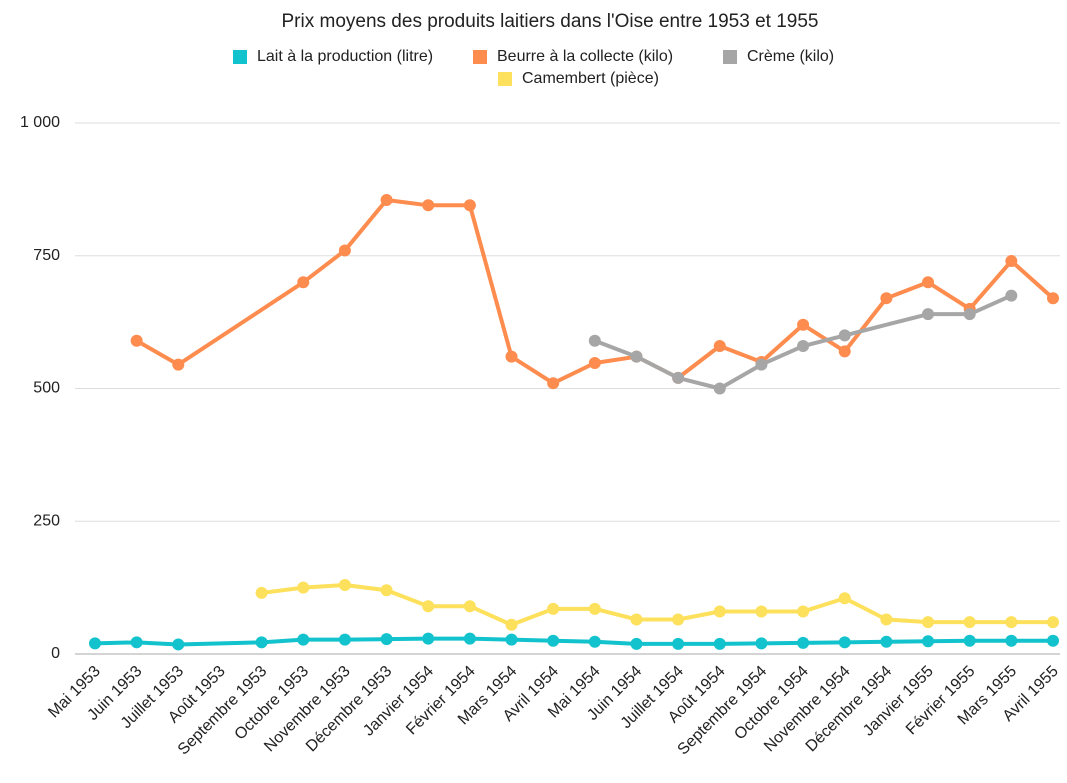  Describe the element at coordinates (345, 56) in the screenshot. I see `legend-label: Lait à la production (litre)` at that location.